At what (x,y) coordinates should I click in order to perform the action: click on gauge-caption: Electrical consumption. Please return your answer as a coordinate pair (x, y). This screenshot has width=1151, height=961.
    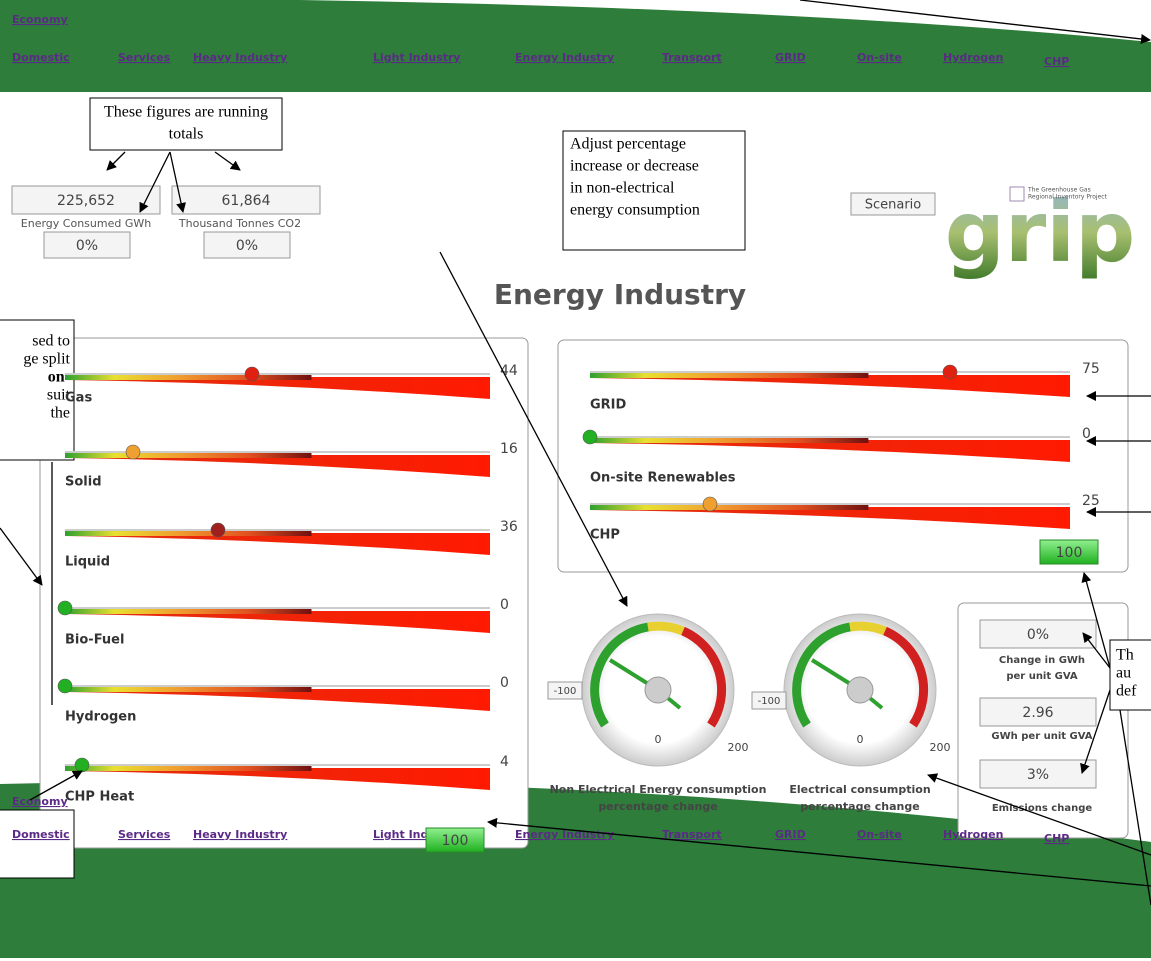
    Looking at the image, I should click on (859, 789).